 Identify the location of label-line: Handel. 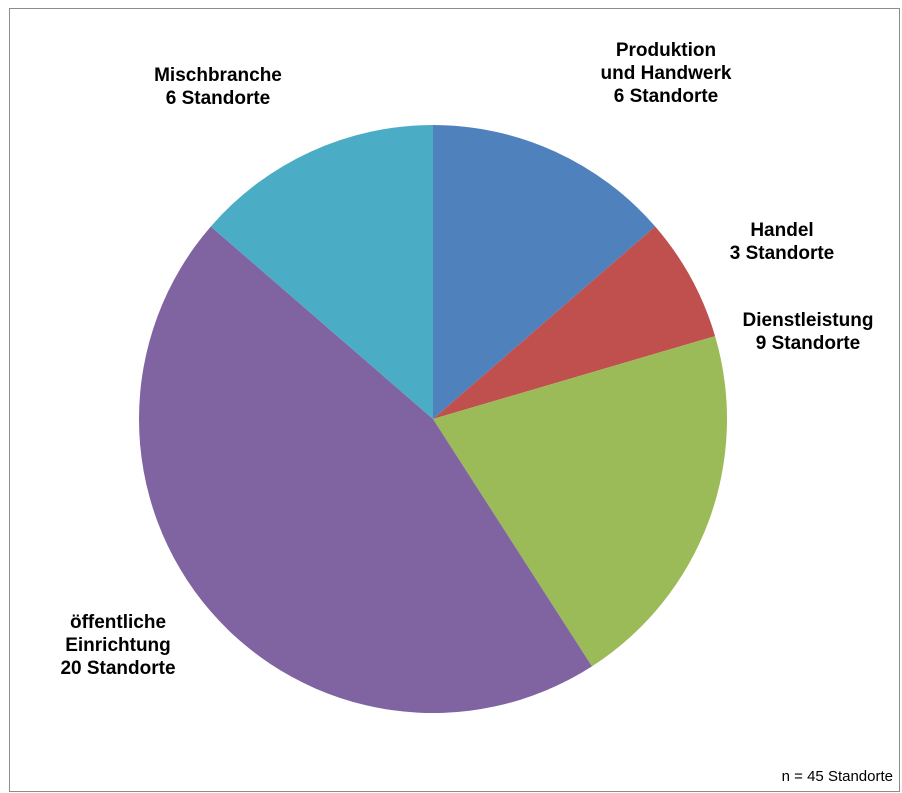
(781, 230).